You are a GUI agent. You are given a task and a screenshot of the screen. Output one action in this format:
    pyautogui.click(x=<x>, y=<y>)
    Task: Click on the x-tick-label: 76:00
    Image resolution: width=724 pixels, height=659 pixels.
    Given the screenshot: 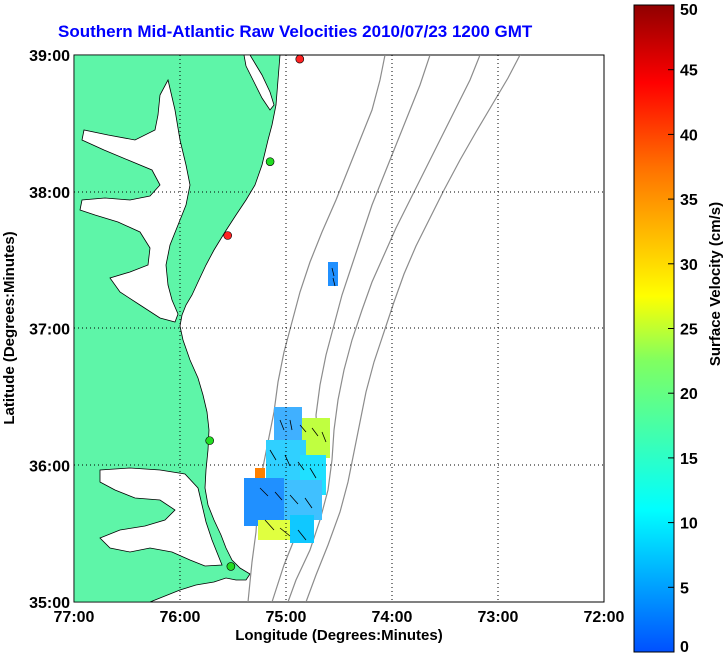 What is the action you would take?
    pyautogui.click(x=180, y=617)
    